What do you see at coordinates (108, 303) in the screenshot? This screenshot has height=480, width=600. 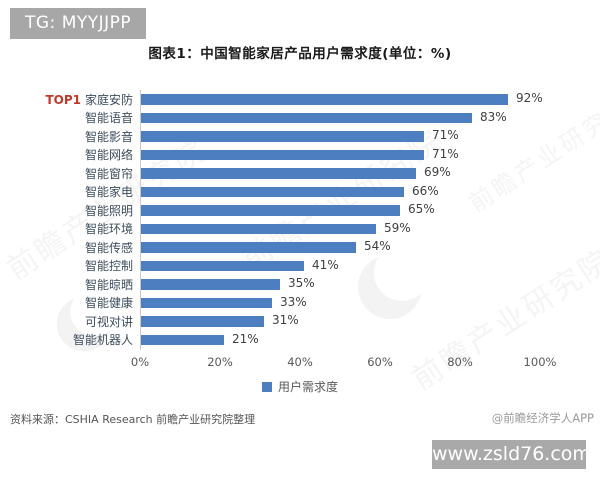 I see `category-label: 智能健康` at bounding box center [108, 303].